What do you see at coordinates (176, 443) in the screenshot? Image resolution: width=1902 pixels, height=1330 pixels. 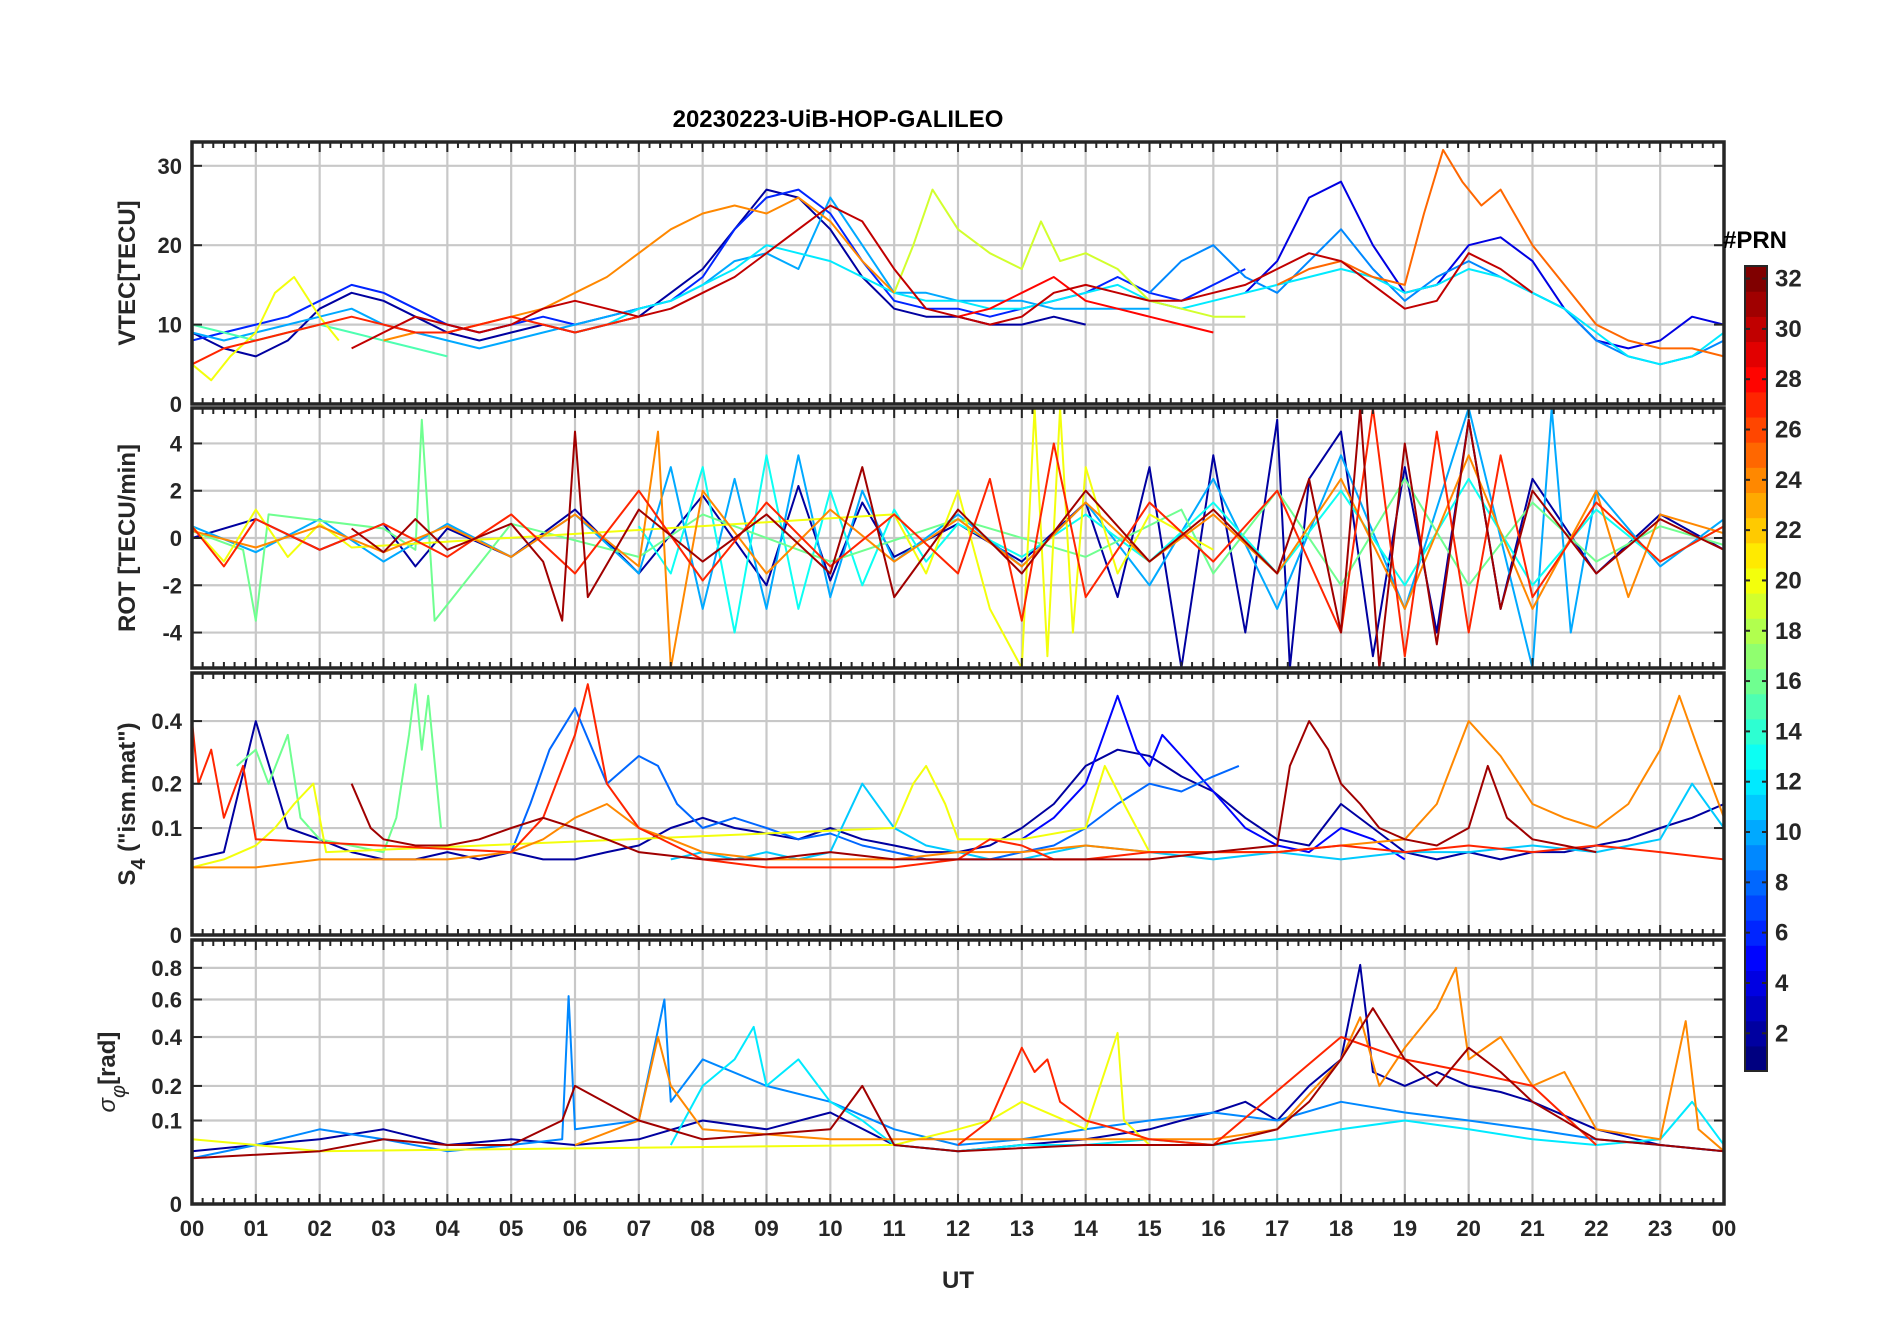 I see `y-tick-label: 4` at bounding box center [176, 443].